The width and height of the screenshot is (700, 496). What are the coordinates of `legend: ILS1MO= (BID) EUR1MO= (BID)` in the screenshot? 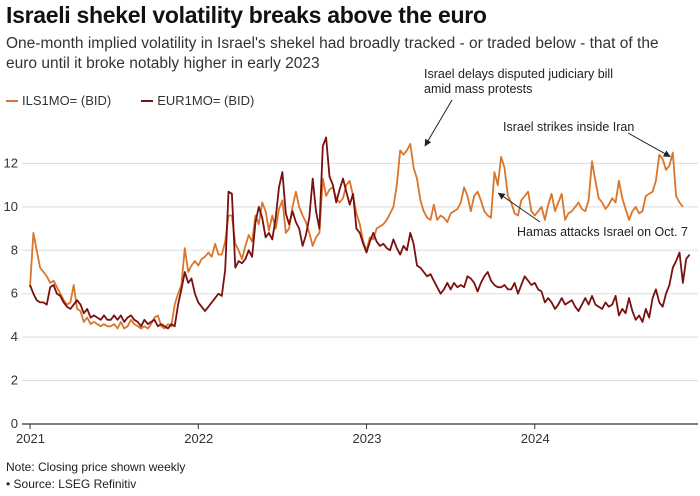 It's located at (130, 100).